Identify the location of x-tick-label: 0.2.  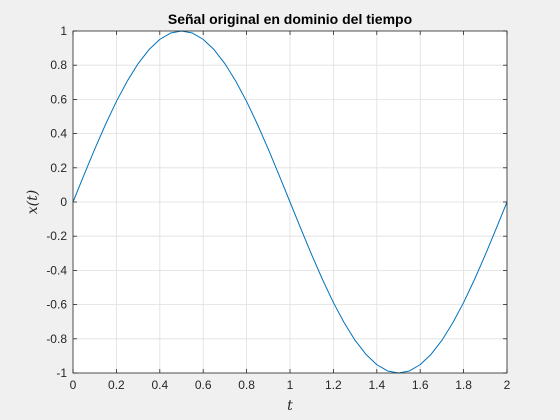
(116, 385).